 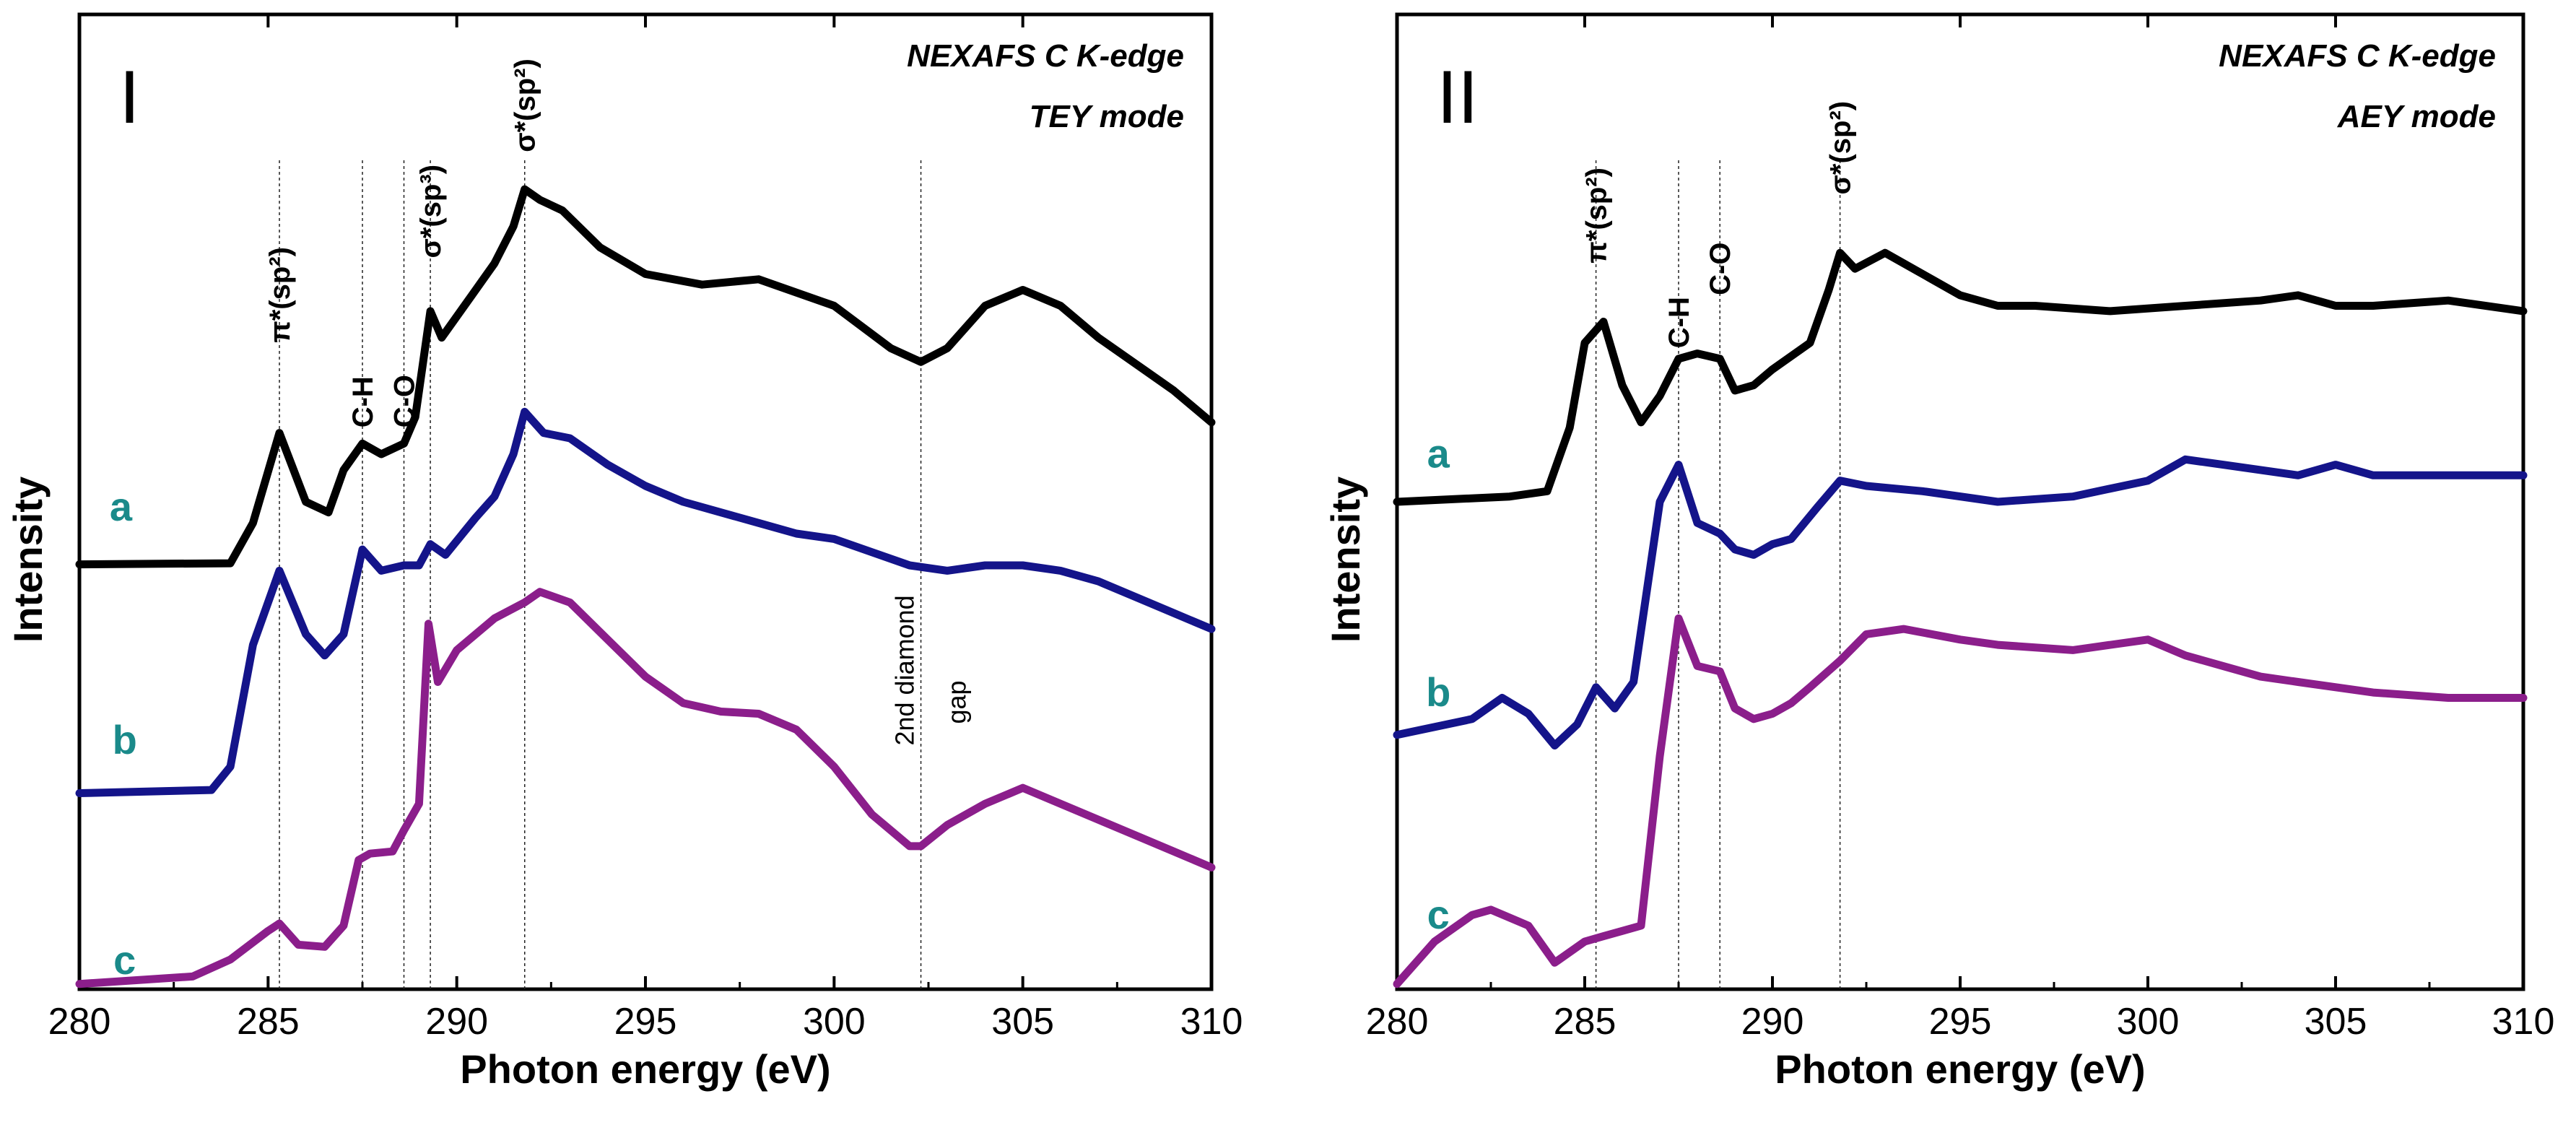 What do you see at coordinates (1960, 602) in the screenshot?
I see `series-line-b` at bounding box center [1960, 602].